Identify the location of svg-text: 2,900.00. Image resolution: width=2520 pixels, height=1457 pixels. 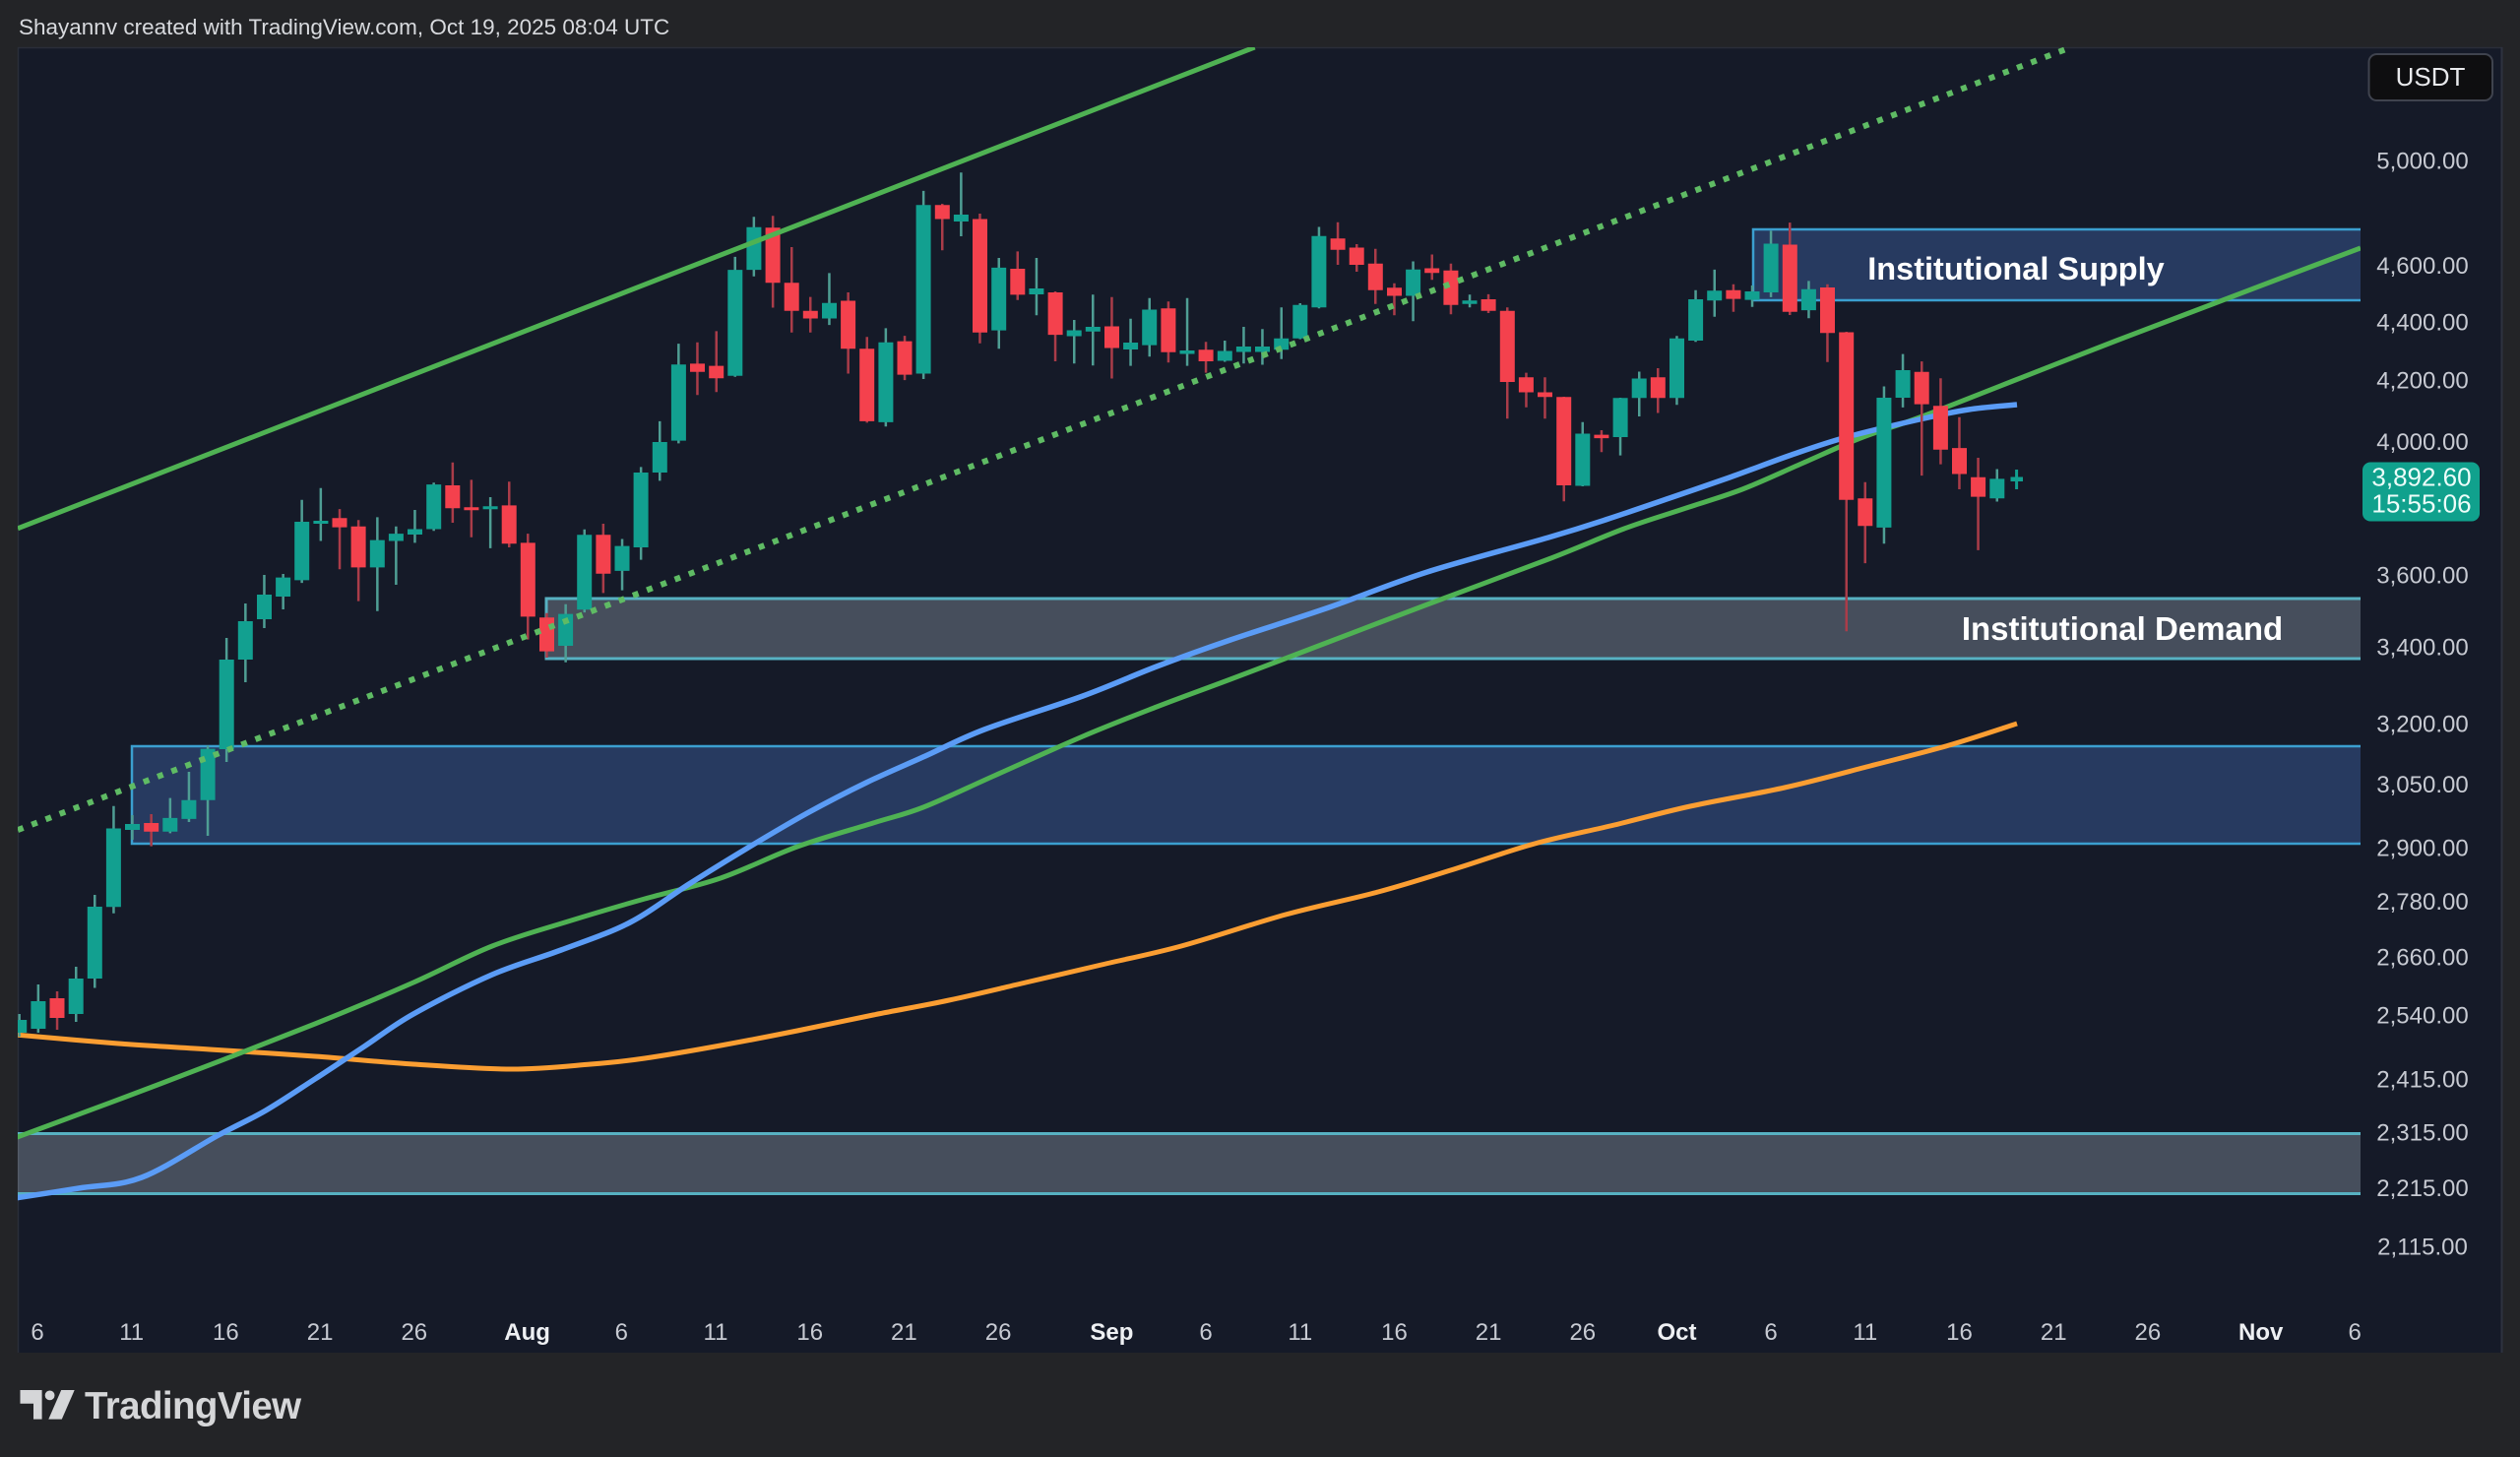
(2422, 849).